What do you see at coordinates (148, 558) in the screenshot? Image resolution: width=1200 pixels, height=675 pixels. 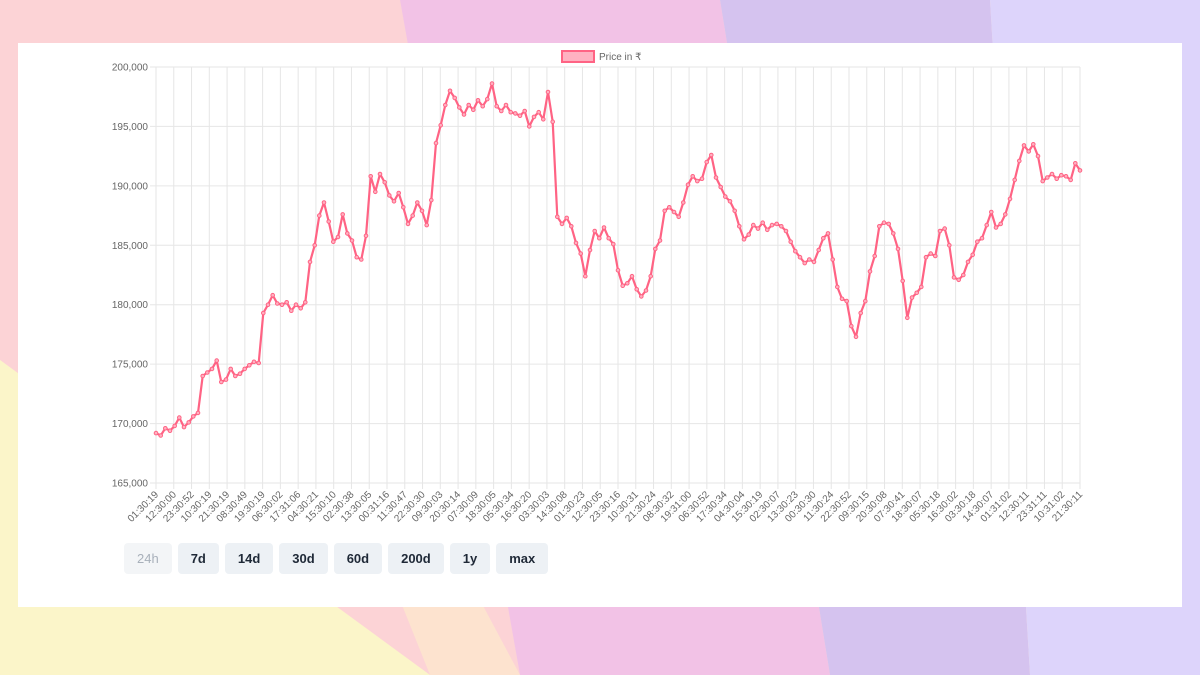 I see `range-button-24h: 24h` at bounding box center [148, 558].